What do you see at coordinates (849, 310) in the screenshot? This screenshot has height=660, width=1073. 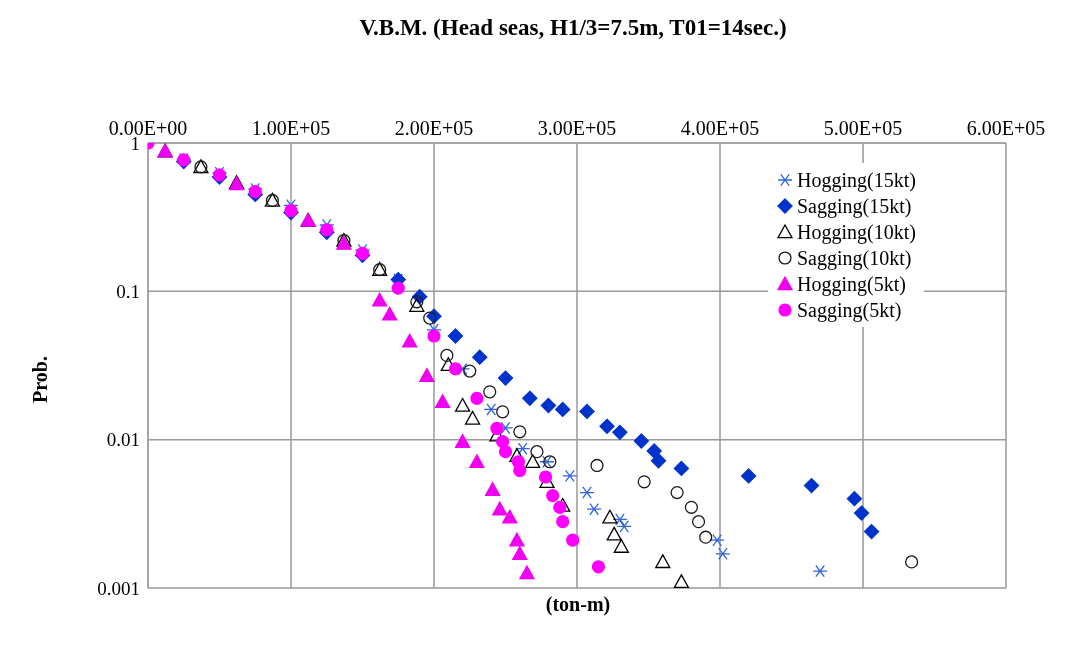 I see `legend-label: Sagging(5kt)` at bounding box center [849, 310].